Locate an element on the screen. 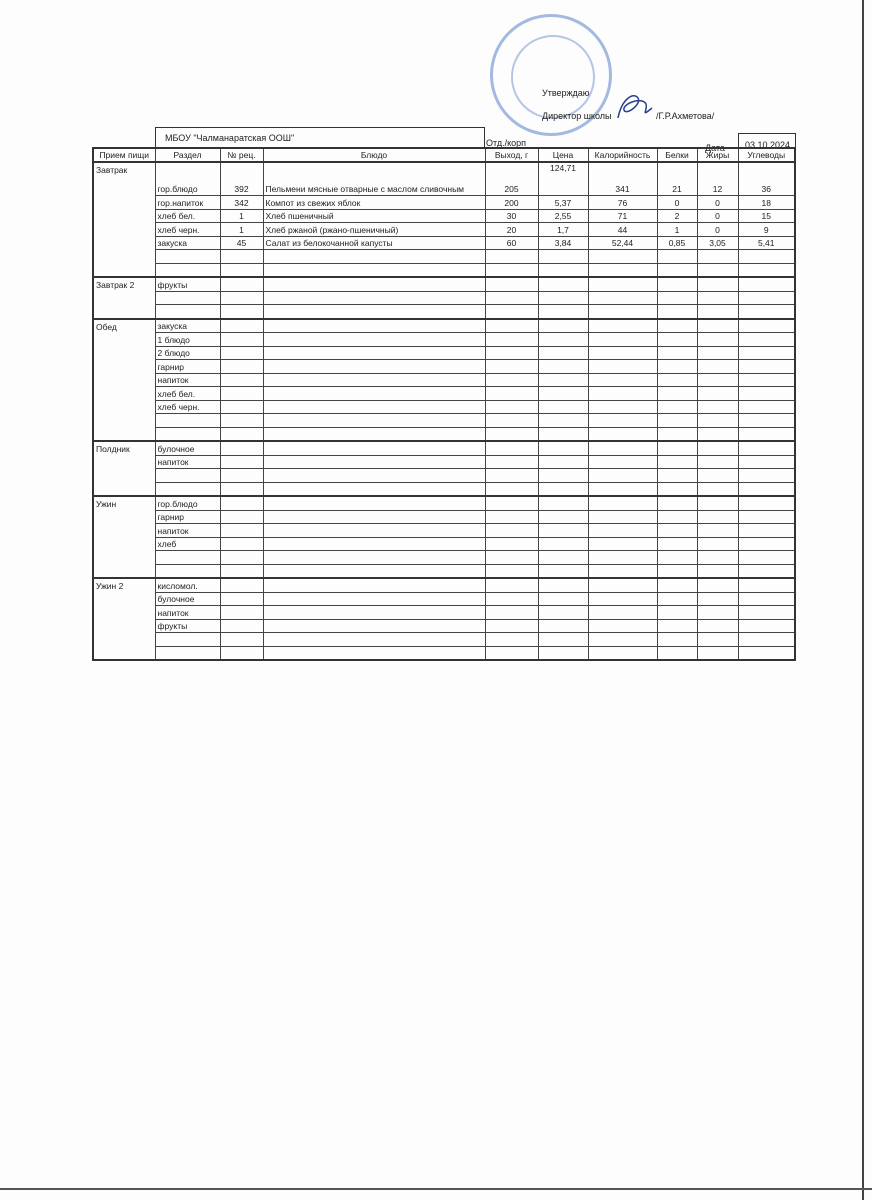 This screenshot has width=872, height=1200. recipe-number-cell: 392 is located at coordinates (241, 178).